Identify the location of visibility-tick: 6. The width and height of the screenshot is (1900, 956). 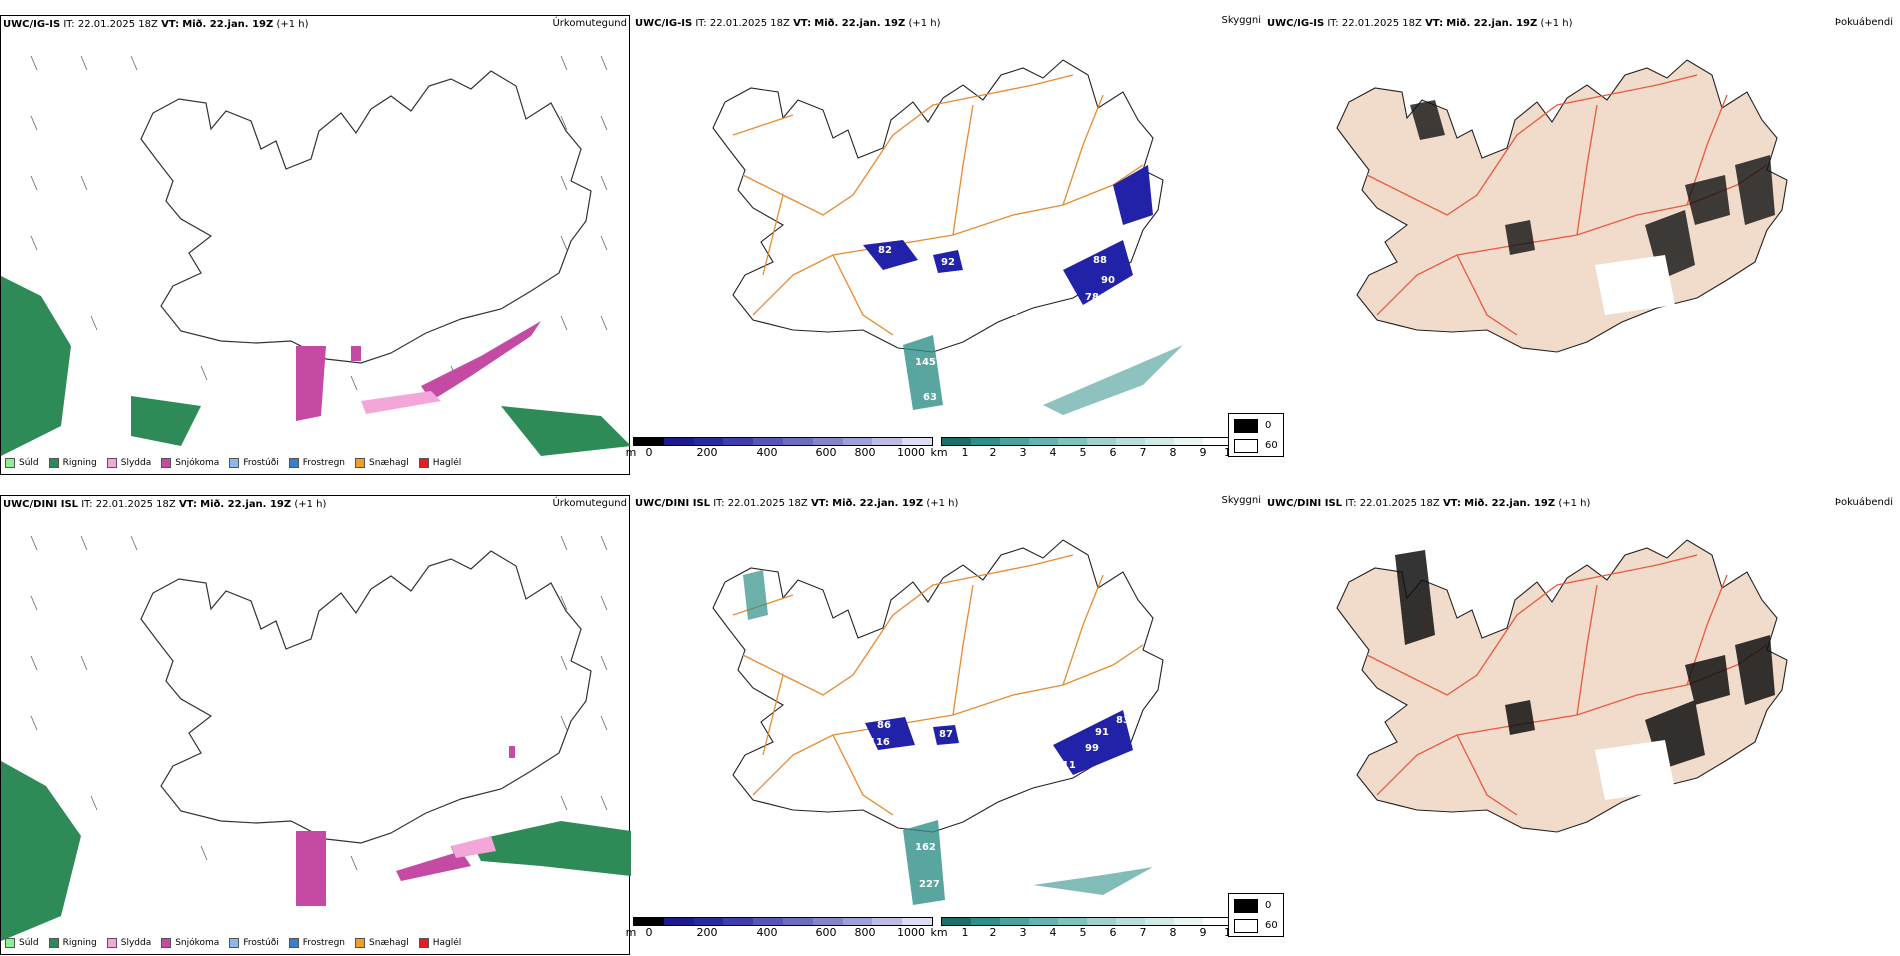
(1113, 452).